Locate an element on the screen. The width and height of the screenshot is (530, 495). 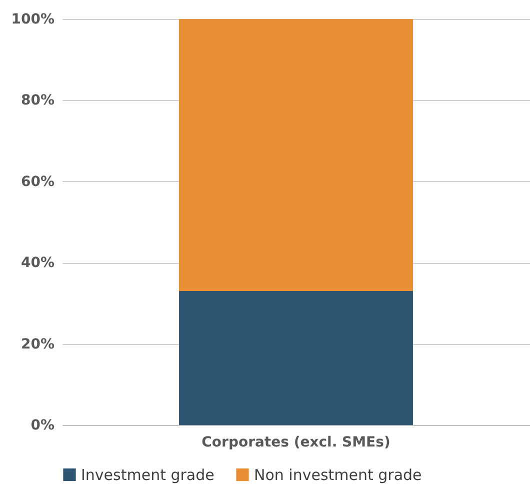
x-tick-label: Corporates (excl. SMEs) is located at coordinates (296, 442).